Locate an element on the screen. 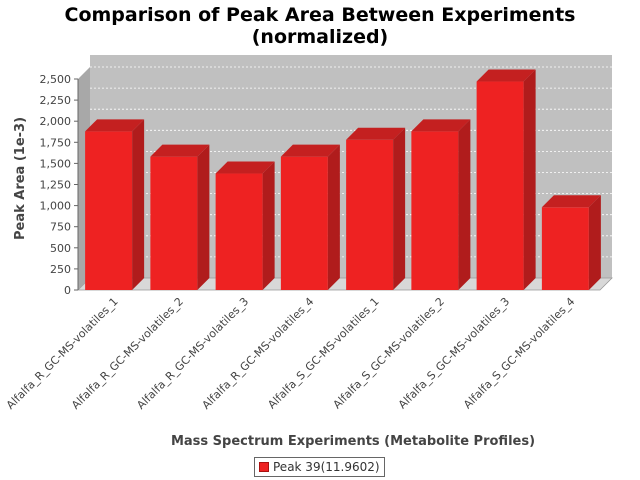 This screenshot has height=480, width=640. legend: Peak 39(11.9602) is located at coordinates (319, 467).